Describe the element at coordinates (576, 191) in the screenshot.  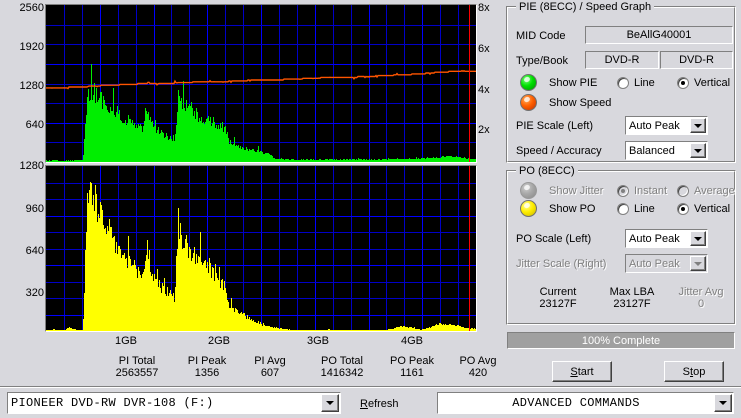
I see `show-jitter-label: Show Jitter` at that location.